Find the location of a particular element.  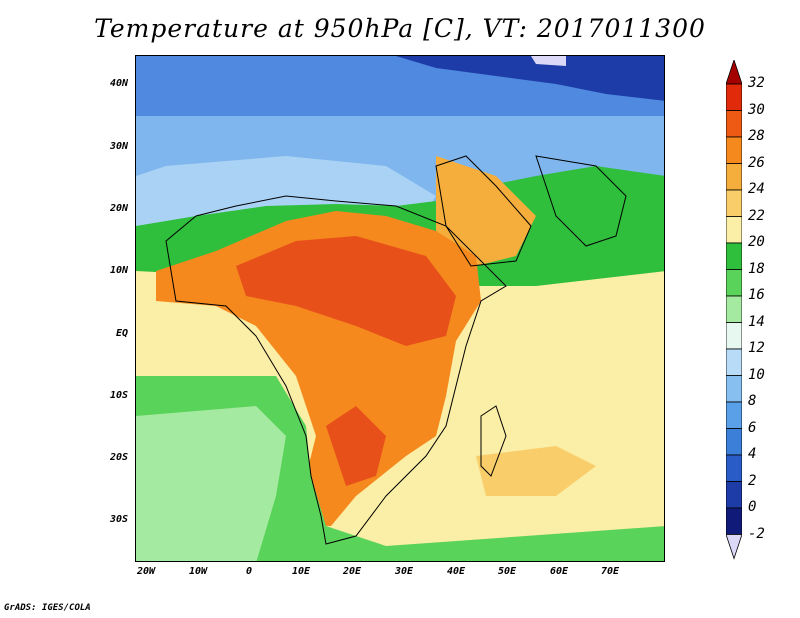

footer-credit: GrADS: IGES/COLA is located at coordinates (47, 608).